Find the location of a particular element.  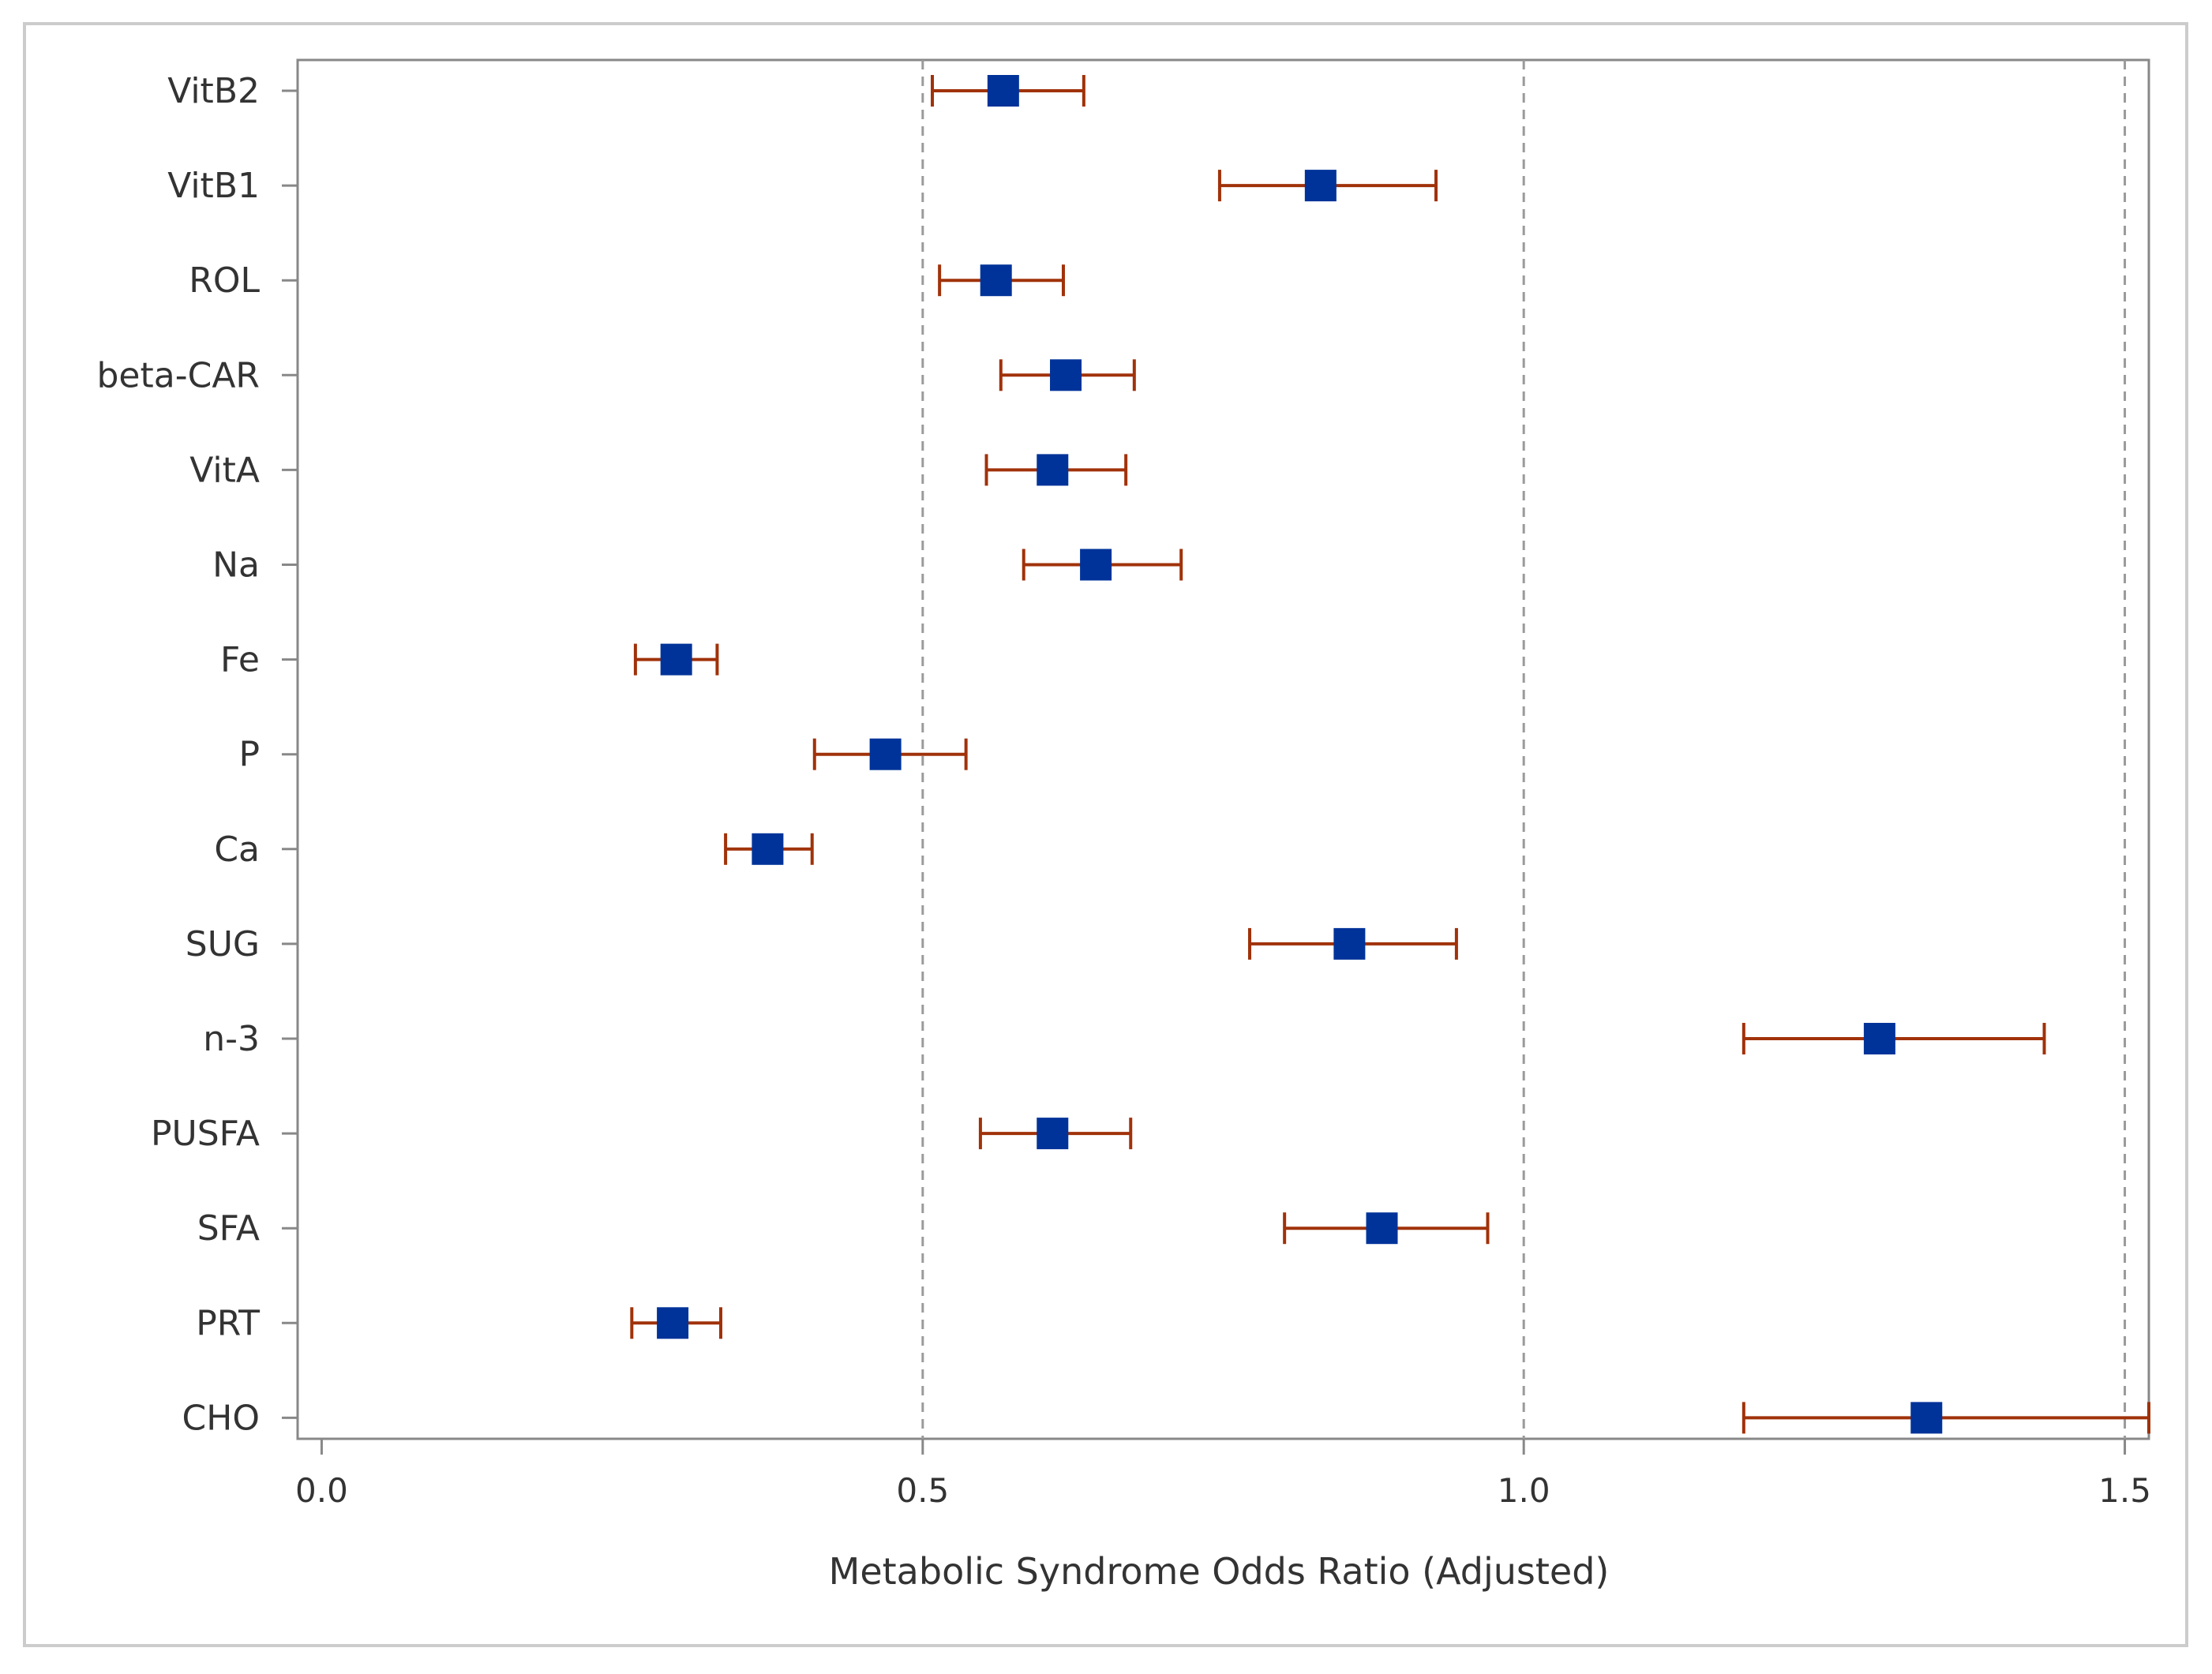

category-label: Fe is located at coordinates (240, 660).